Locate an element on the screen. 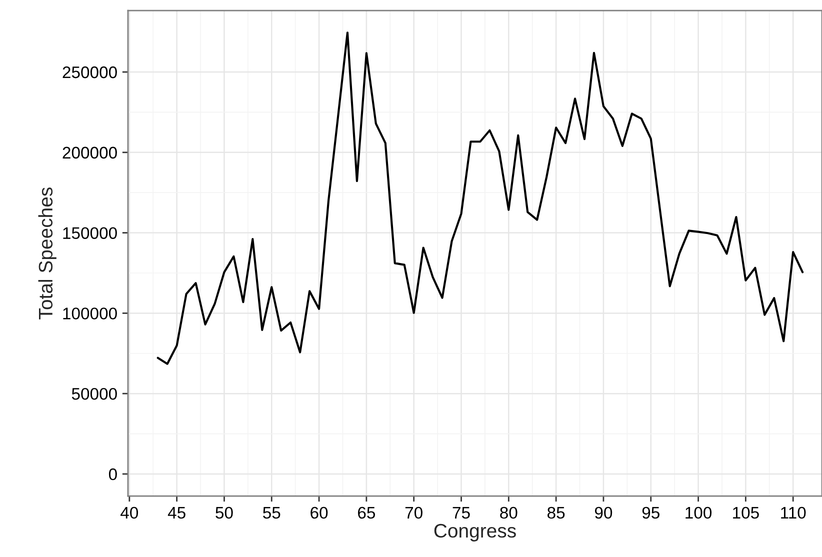 This screenshot has height=557, width=822. x-tick-label: 95 is located at coordinates (651, 512).